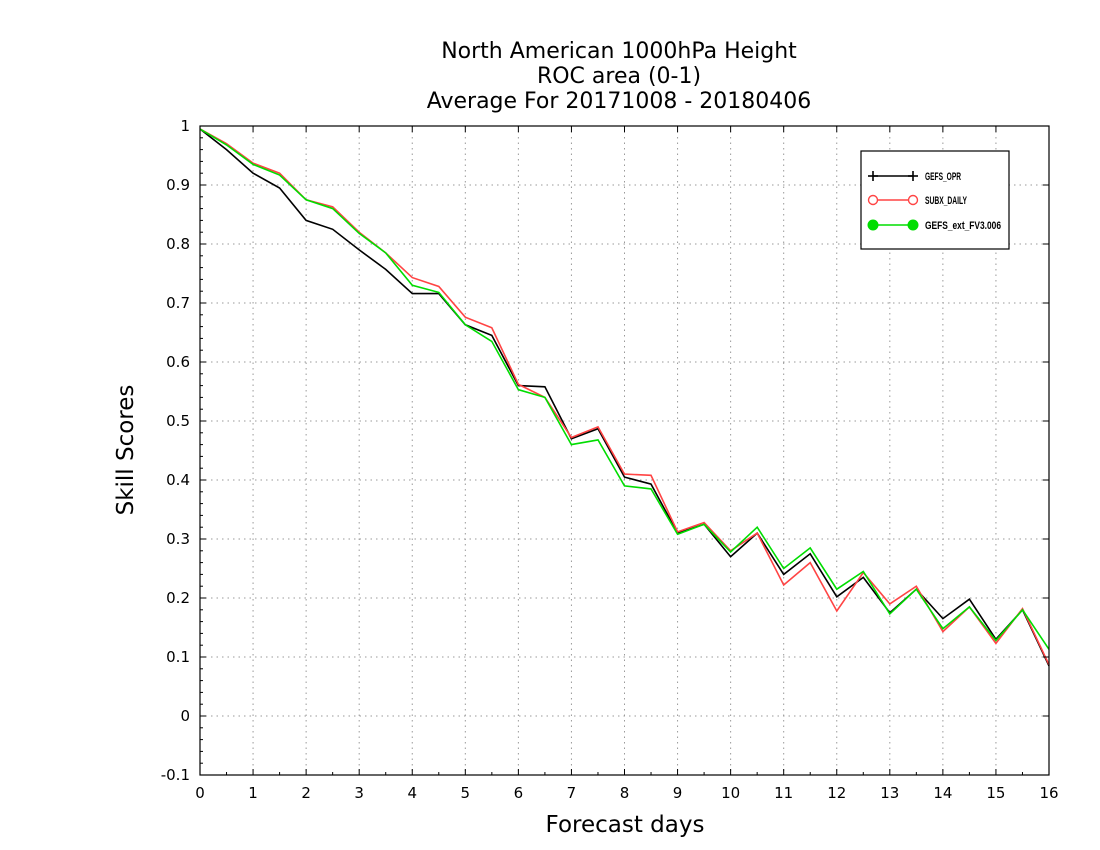 The image size is (1100, 850). Describe the element at coordinates (619, 76) in the screenshot. I see `chart-subtitle-1: ROC area (0-1)` at that location.